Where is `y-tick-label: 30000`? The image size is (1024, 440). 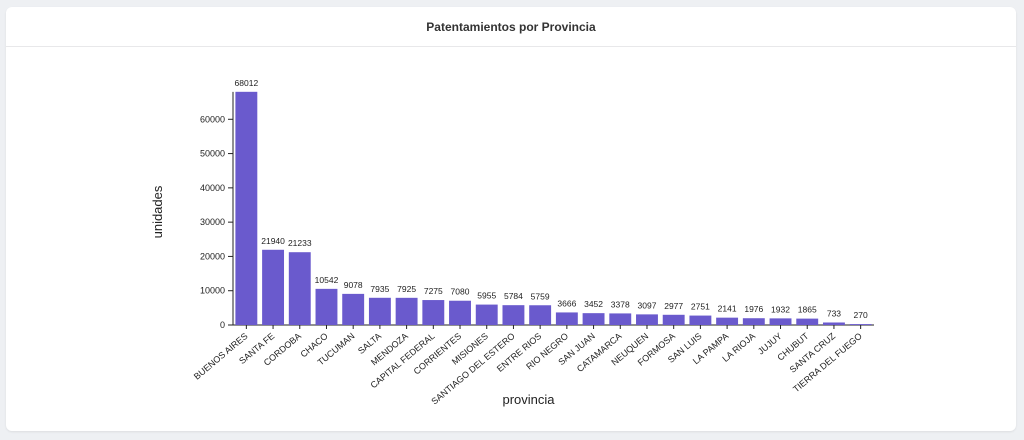
y-tick-label: 30000 is located at coordinates (212, 222).